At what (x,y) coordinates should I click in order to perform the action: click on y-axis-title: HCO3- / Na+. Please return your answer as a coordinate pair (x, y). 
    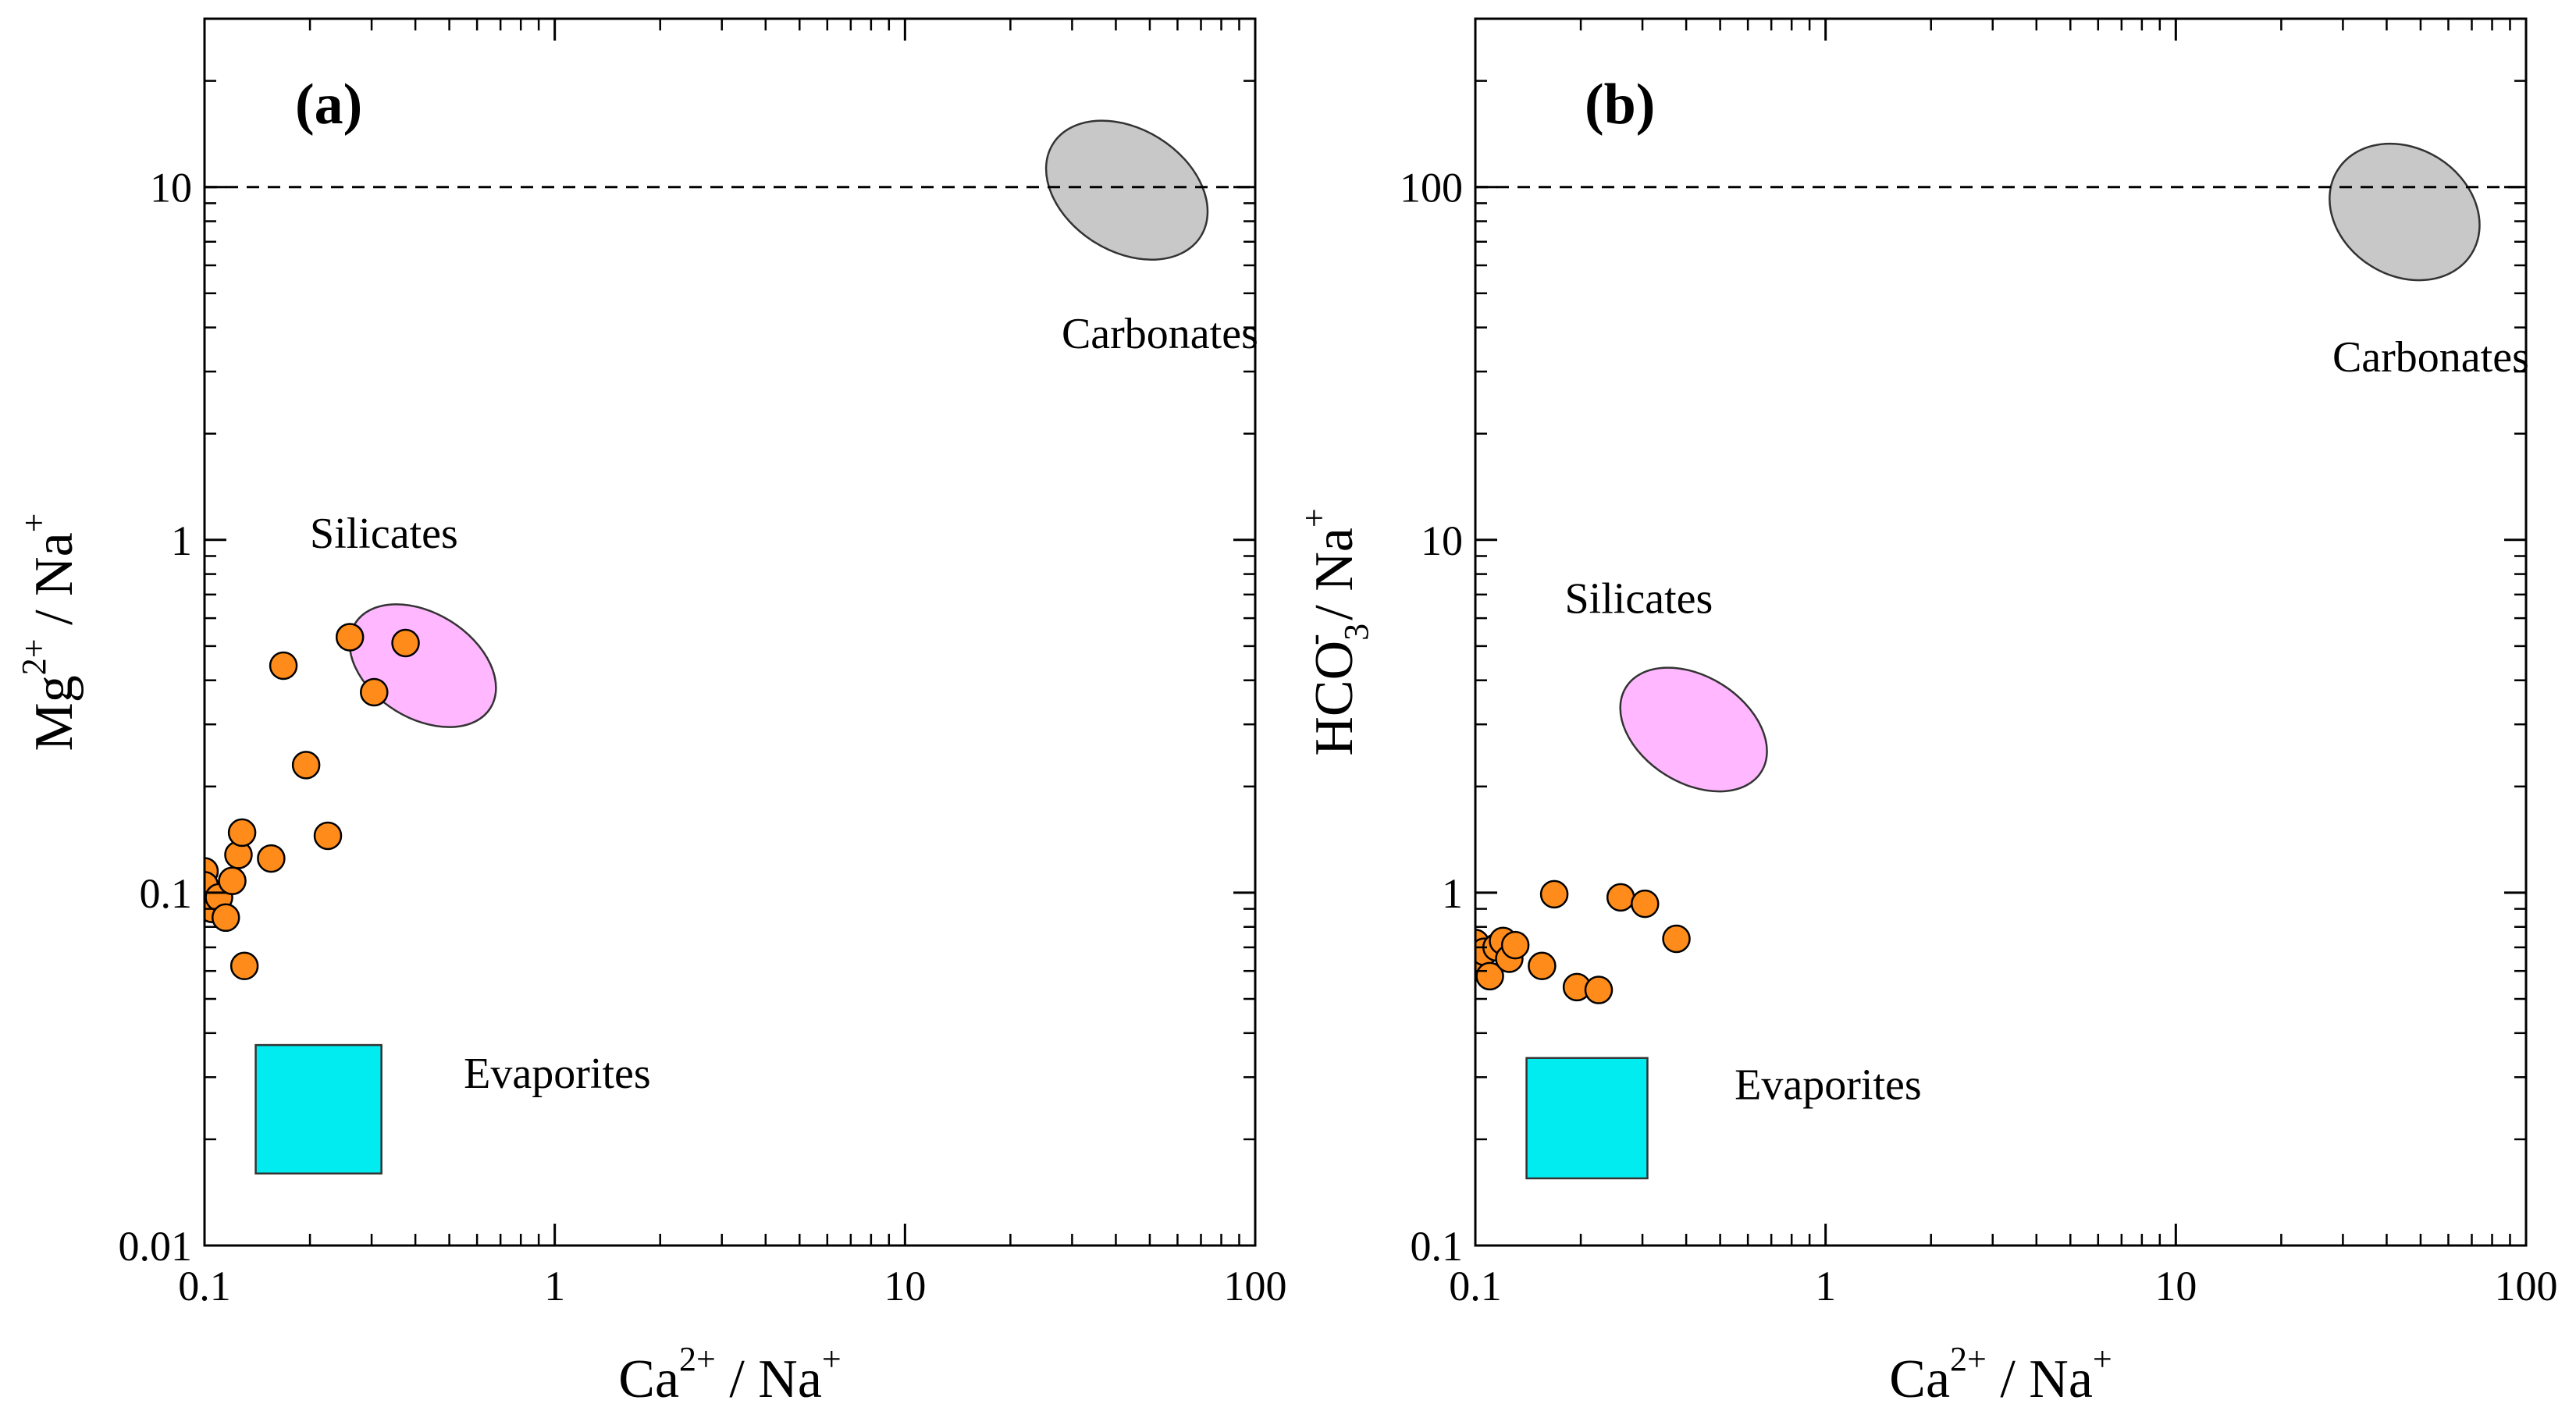
    Looking at the image, I should click on (1335, 631).